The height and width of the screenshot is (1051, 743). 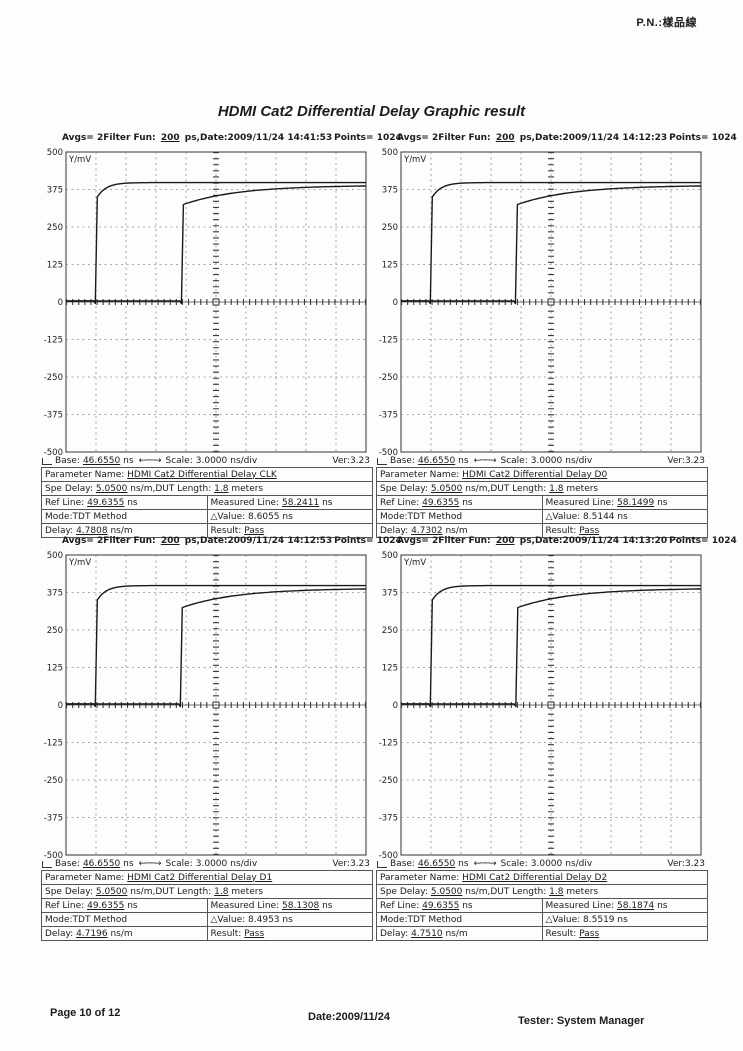 I want to click on y-tick-label: 125, so click(x=55, y=669).